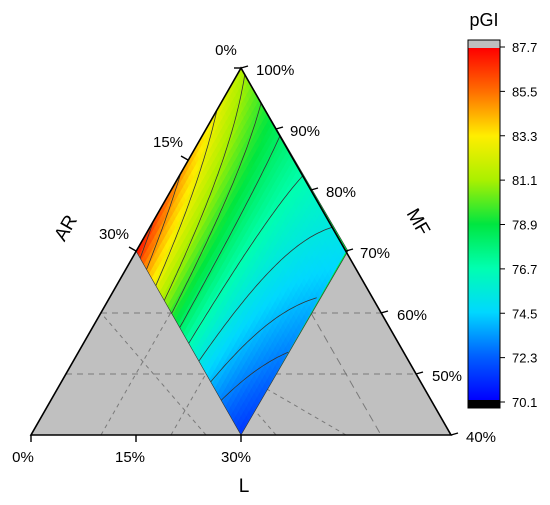 This screenshot has width=550, height=505. Describe the element at coordinates (236, 457) in the screenshot. I see `tick-label-bottom: 30%` at that location.